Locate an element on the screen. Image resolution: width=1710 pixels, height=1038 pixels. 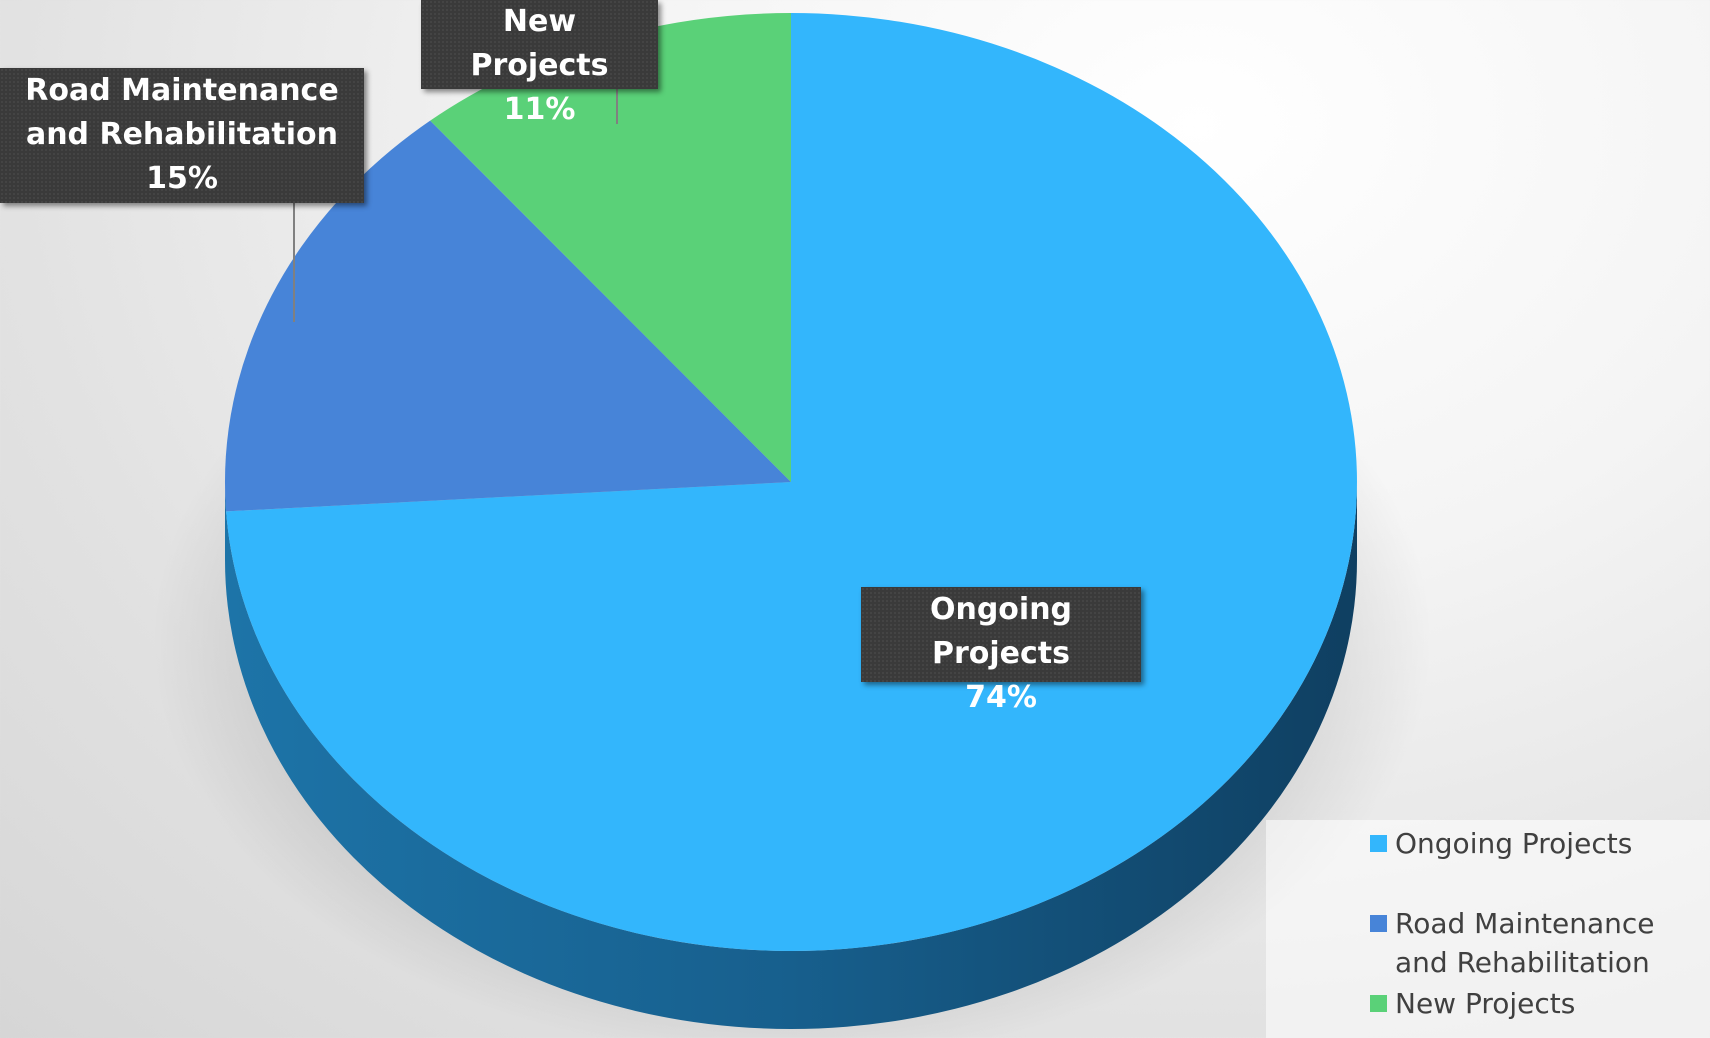
legend-item-road-maintenance: Road Maintenance and Rehabilitation is located at coordinates (1540, 943).